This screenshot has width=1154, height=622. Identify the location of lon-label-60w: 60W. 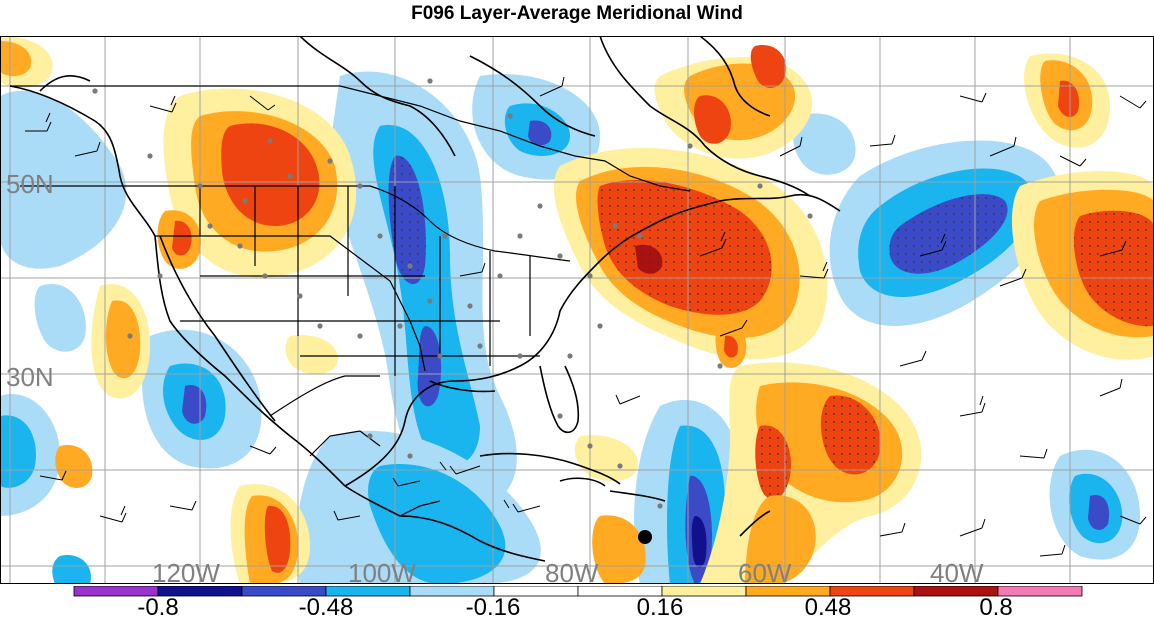
(765, 571).